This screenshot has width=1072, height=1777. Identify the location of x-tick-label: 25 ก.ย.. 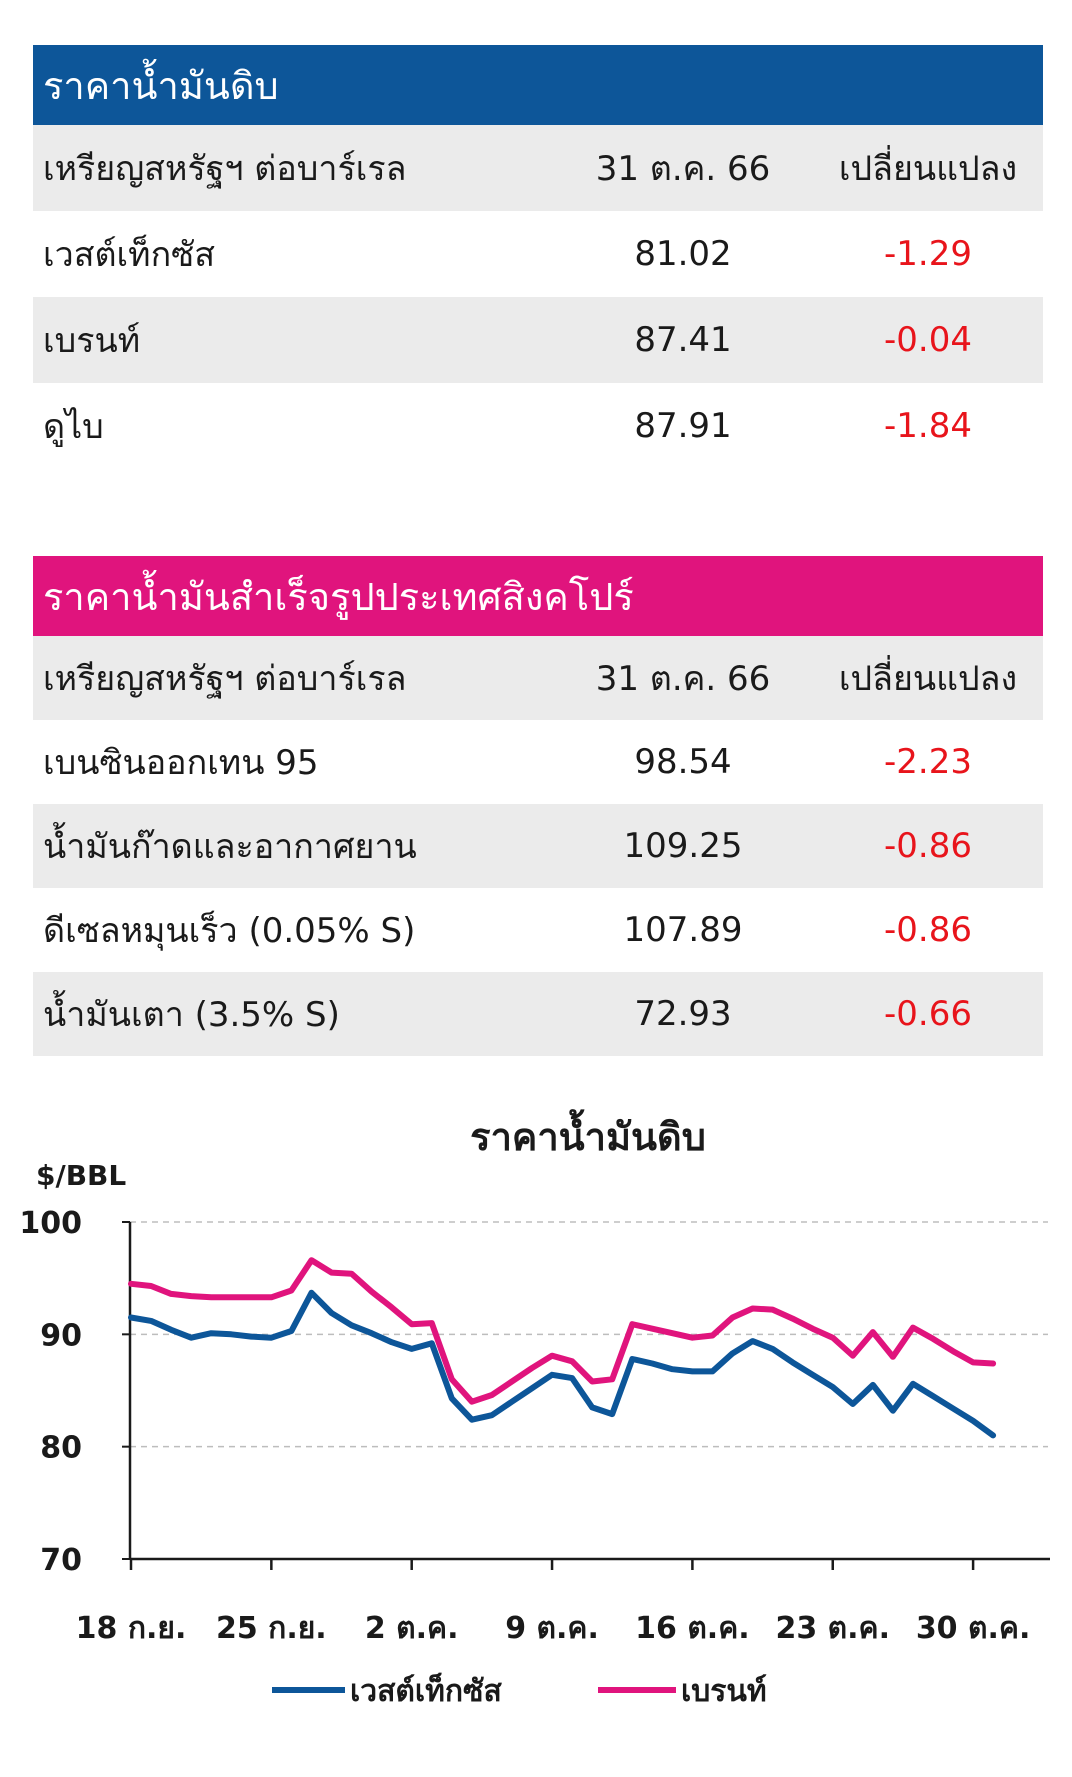
(271, 1628).